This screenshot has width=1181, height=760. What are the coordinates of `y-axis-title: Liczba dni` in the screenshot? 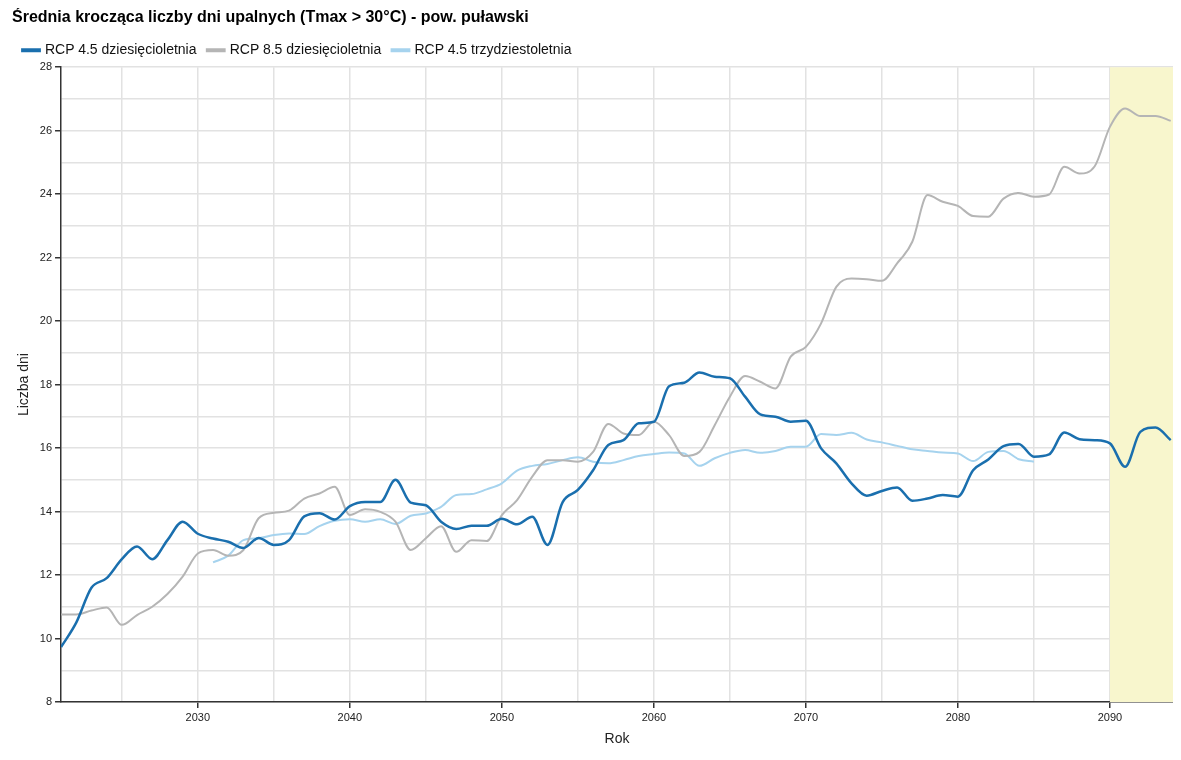 It's located at (23, 385).